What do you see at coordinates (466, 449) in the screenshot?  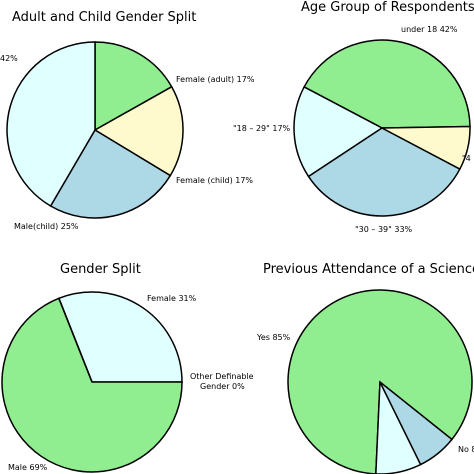 I see `slice-label-no: No 8` at bounding box center [466, 449].